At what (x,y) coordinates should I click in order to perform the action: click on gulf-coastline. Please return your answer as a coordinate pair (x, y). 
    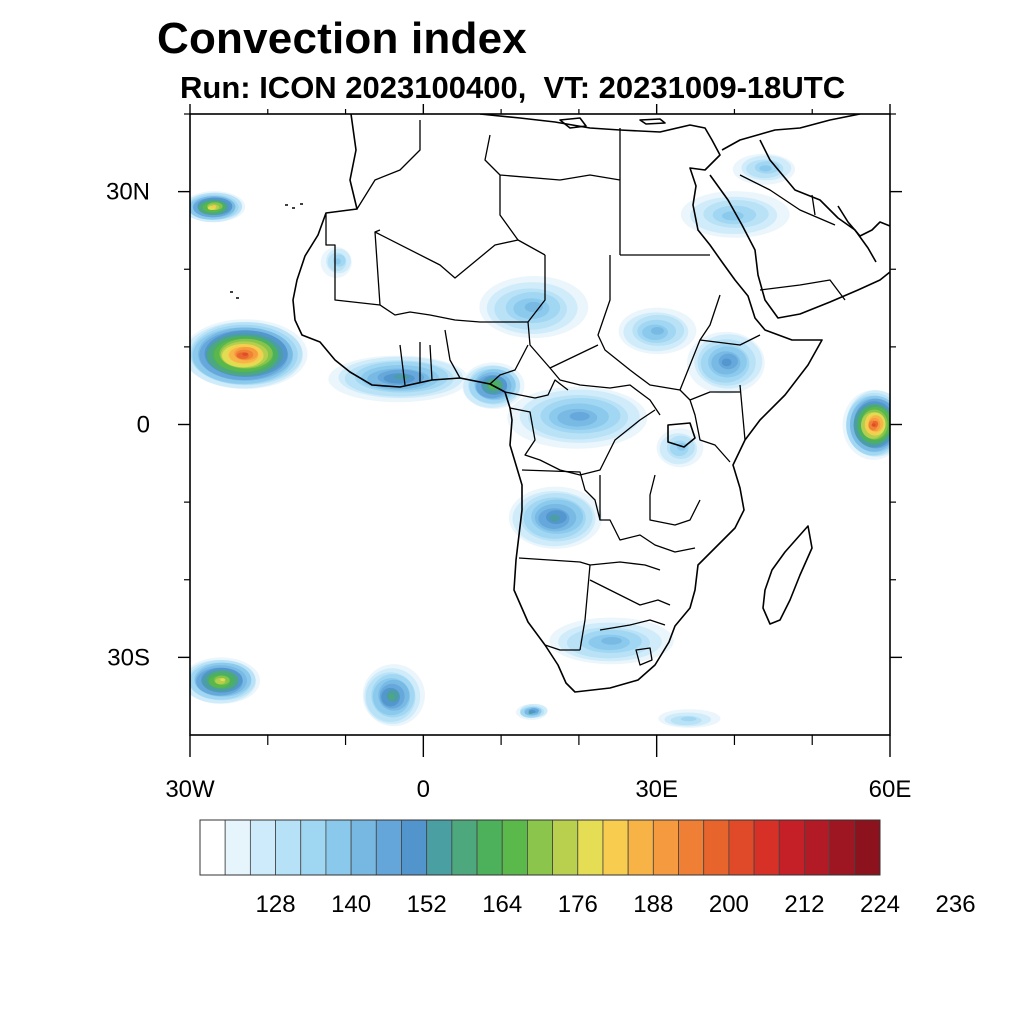
    Looking at the image, I should click on (863, 221).